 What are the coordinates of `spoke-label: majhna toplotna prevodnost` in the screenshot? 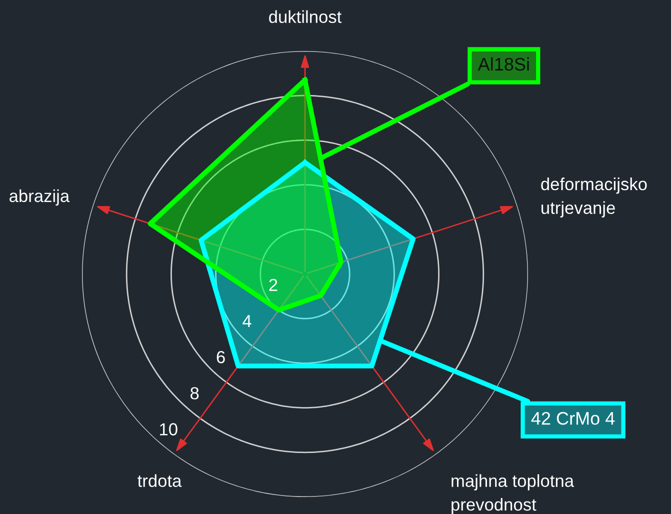 It's located at (513, 494).